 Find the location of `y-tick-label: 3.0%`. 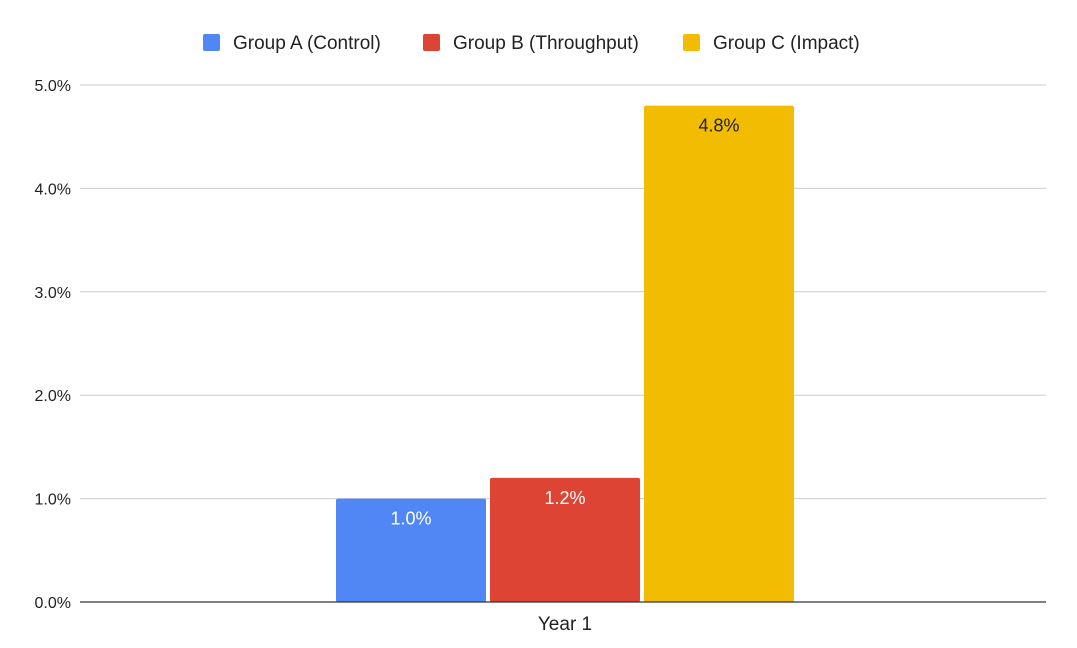

y-tick-label: 3.0% is located at coordinates (53, 293).